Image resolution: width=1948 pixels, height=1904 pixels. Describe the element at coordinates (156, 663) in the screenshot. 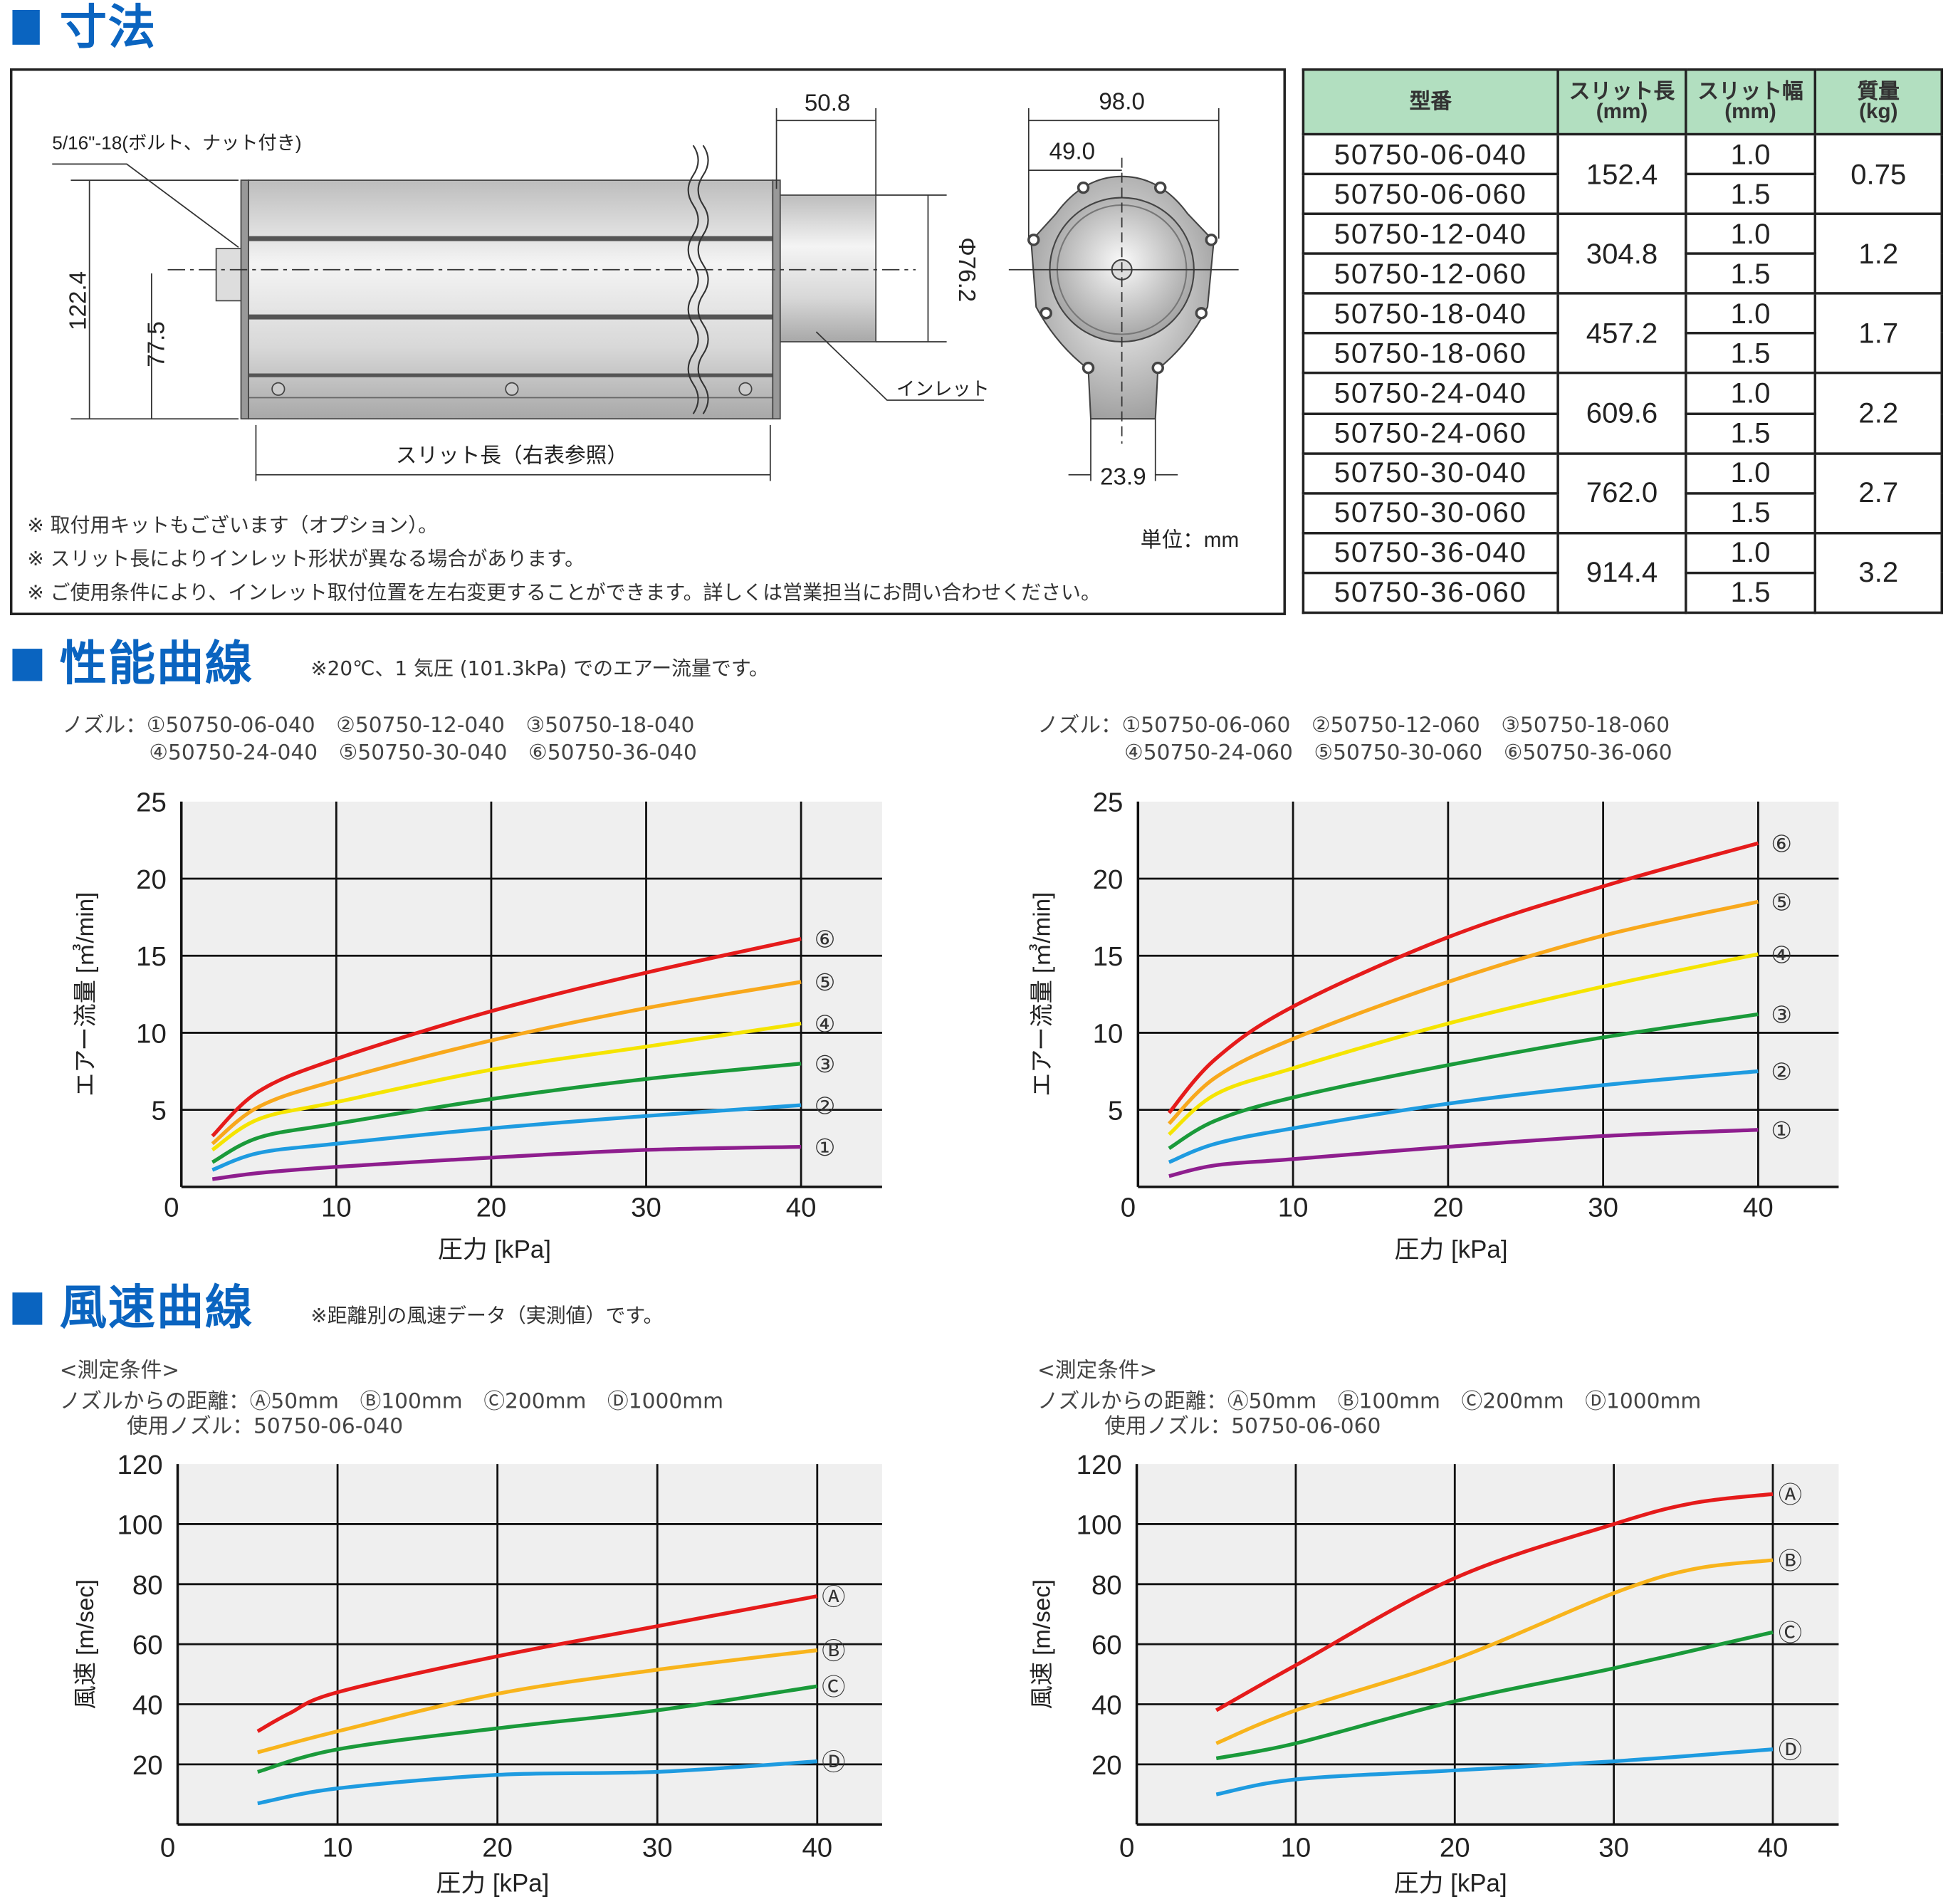

I see `performance-title: 性能曲線` at that location.